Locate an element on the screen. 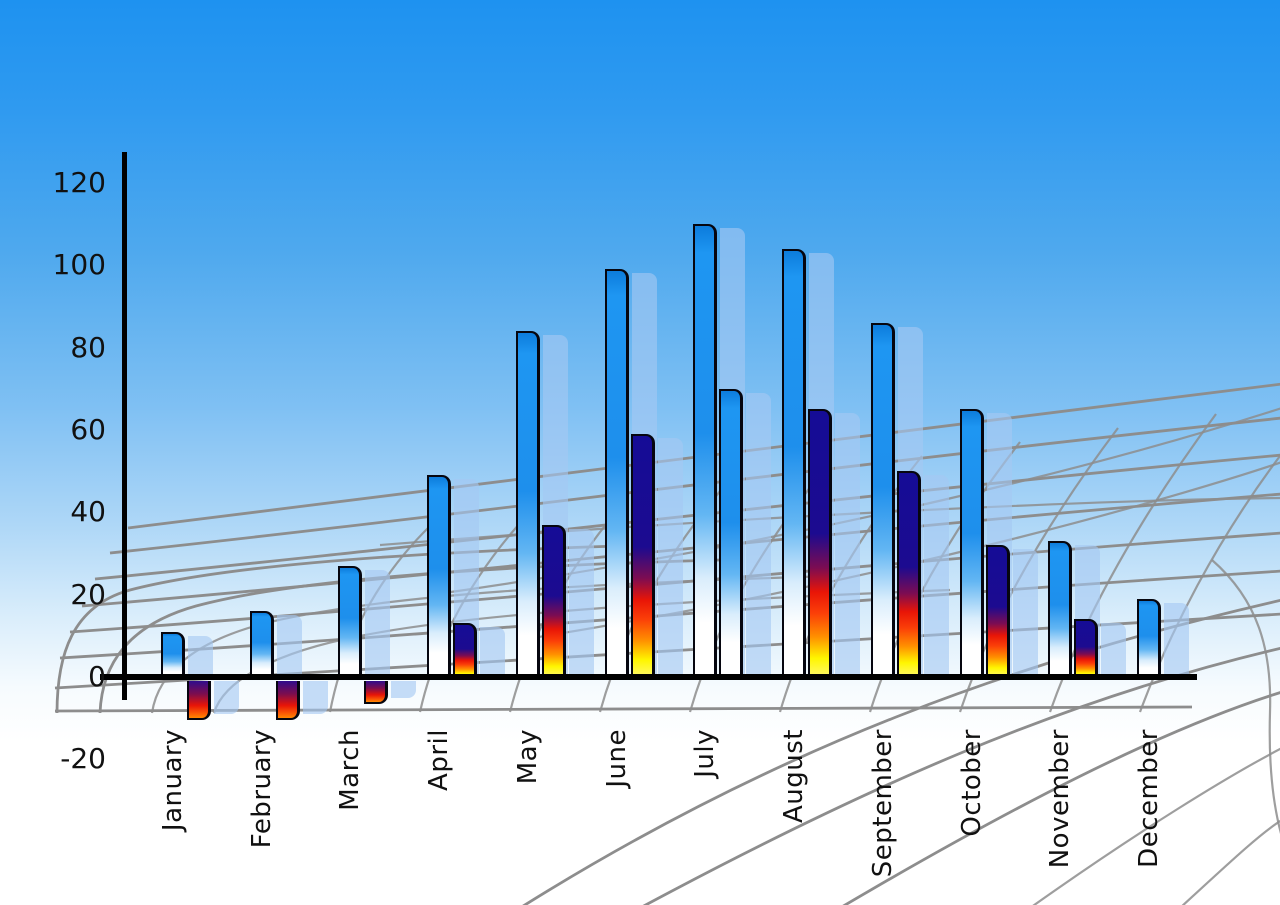  y-tick-label--20: -20 is located at coordinates (83, 758).